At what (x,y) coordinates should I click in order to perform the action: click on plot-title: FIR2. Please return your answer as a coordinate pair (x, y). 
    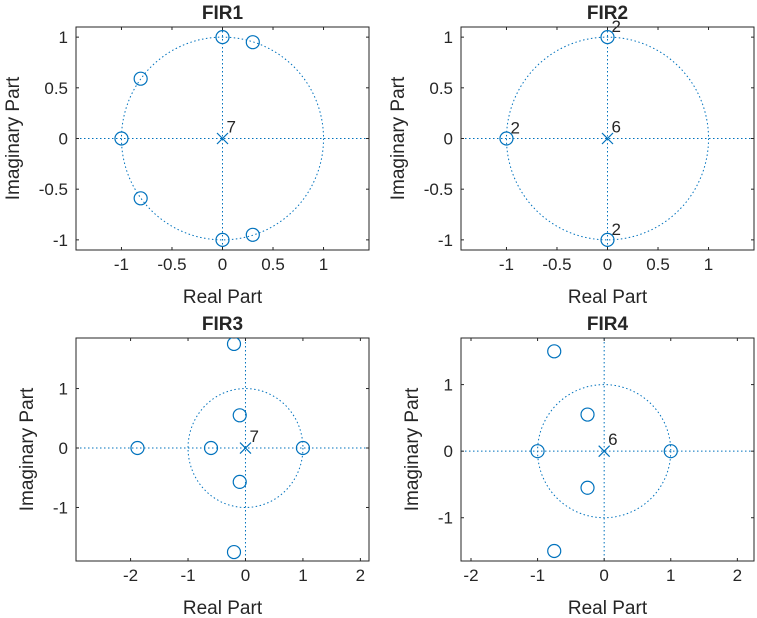
    Looking at the image, I should click on (607, 13).